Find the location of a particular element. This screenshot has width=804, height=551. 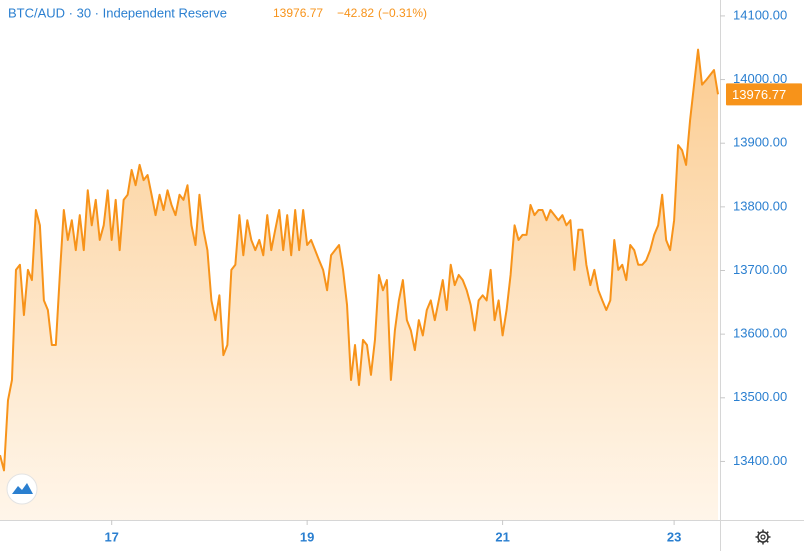

last-price-tag is located at coordinates (764, 94).